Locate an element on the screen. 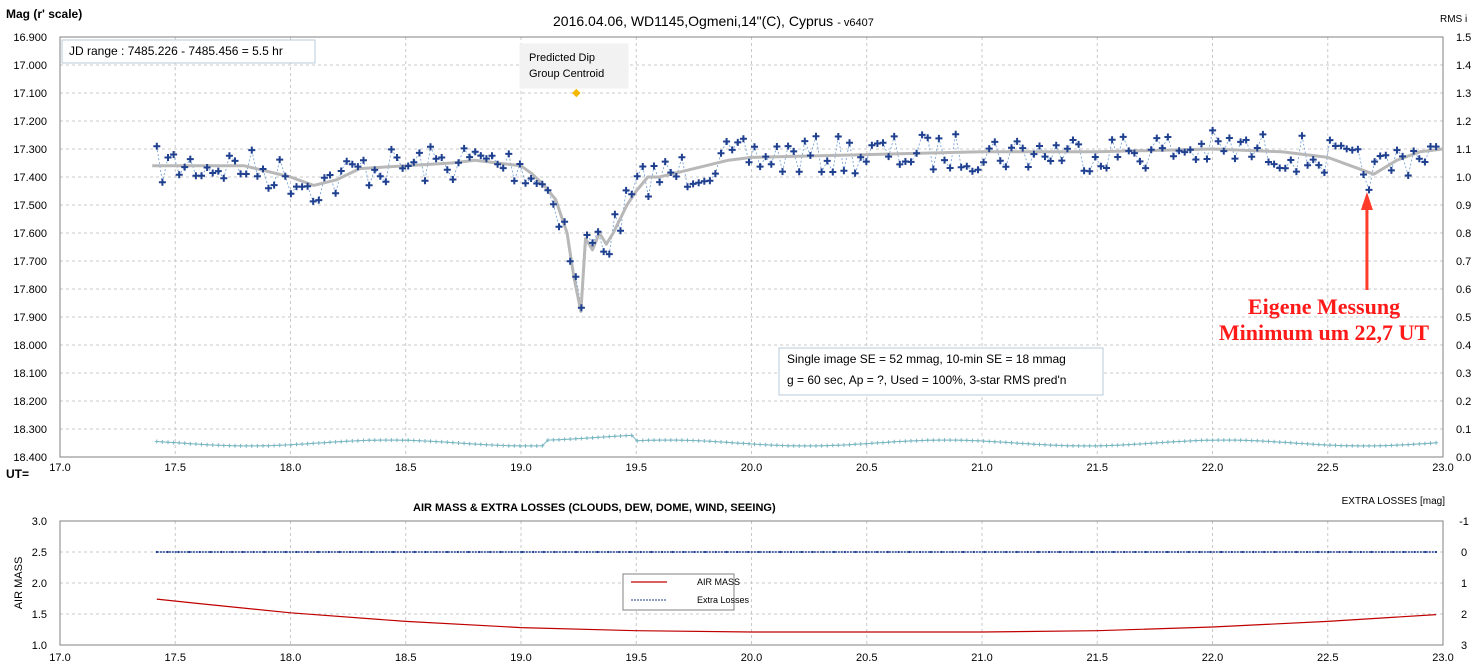 The height and width of the screenshot is (669, 1482). top-y-tick: 18.200 is located at coordinates (30, 402).